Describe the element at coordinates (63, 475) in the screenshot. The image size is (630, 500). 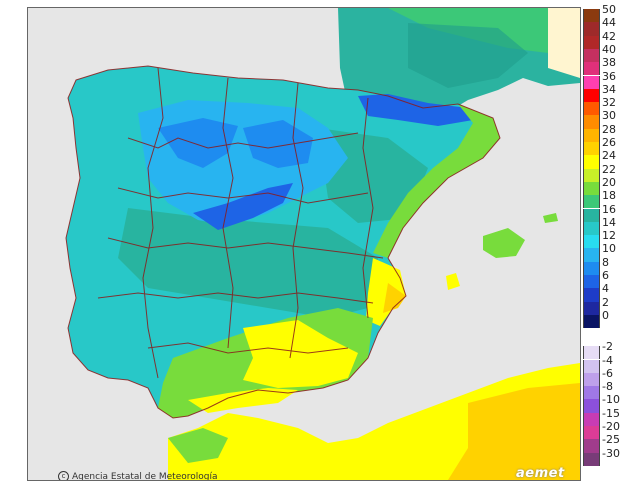
I see `copyright-icon: c` at that location.